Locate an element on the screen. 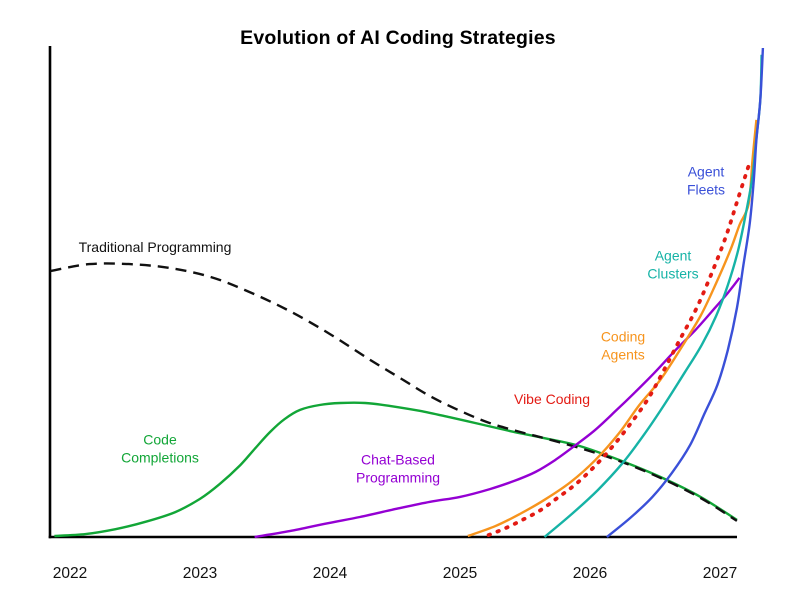  series-label-code-completions: Code Completions is located at coordinates (160, 448).